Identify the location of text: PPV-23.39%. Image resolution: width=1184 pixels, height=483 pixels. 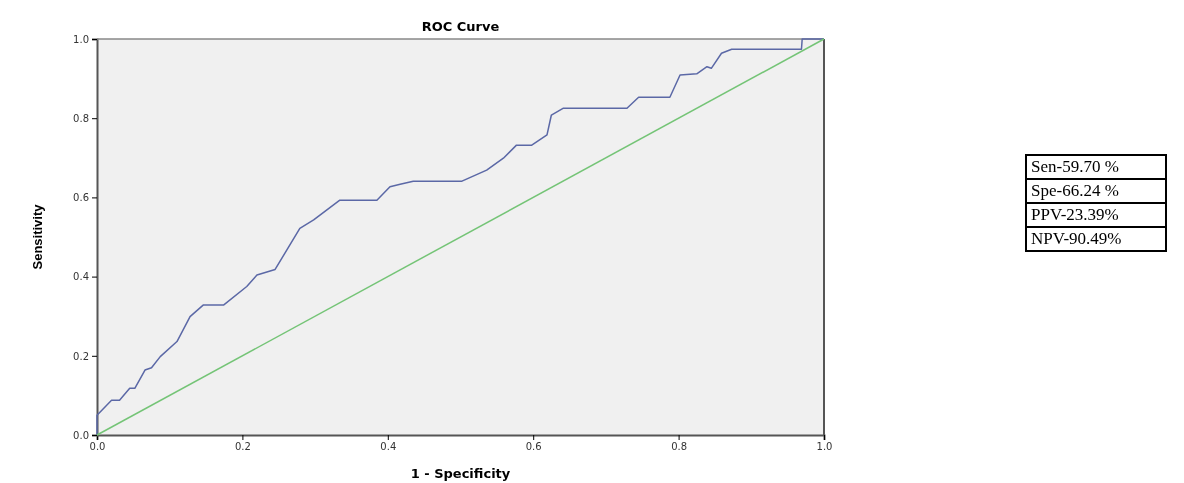
(1096, 215).